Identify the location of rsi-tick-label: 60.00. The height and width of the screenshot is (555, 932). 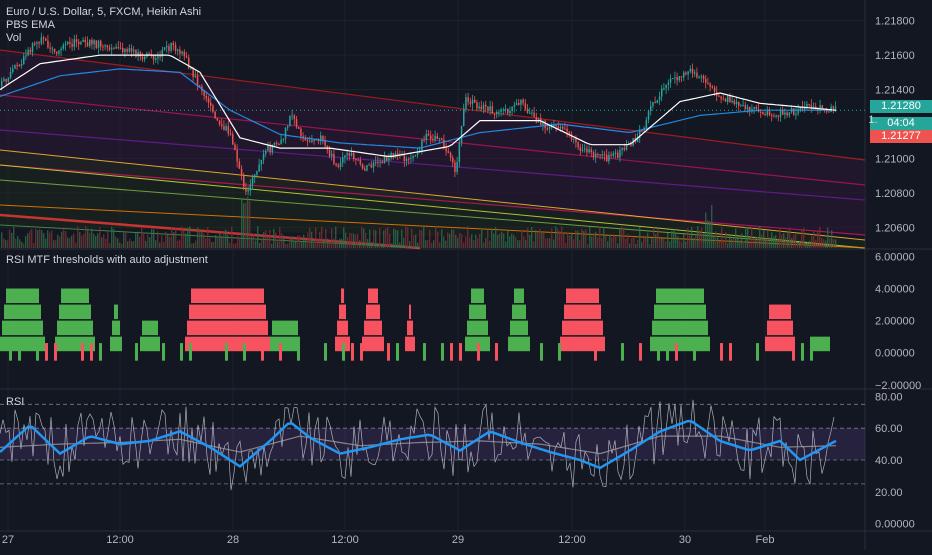
(889, 429).